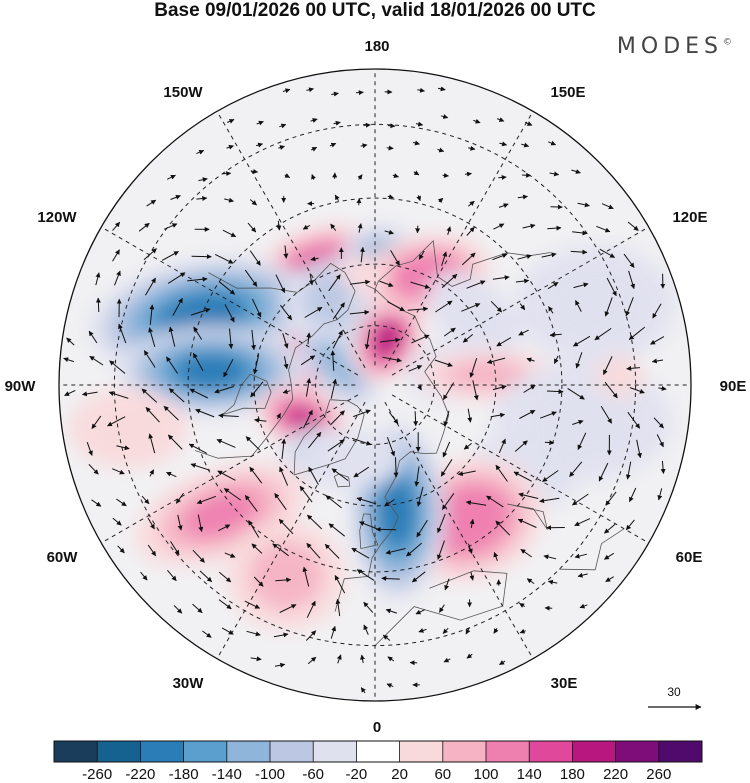 The image size is (750, 783). Describe the element at coordinates (357, 774) in the screenshot. I see `colorbar-tick-label: -20` at that location.